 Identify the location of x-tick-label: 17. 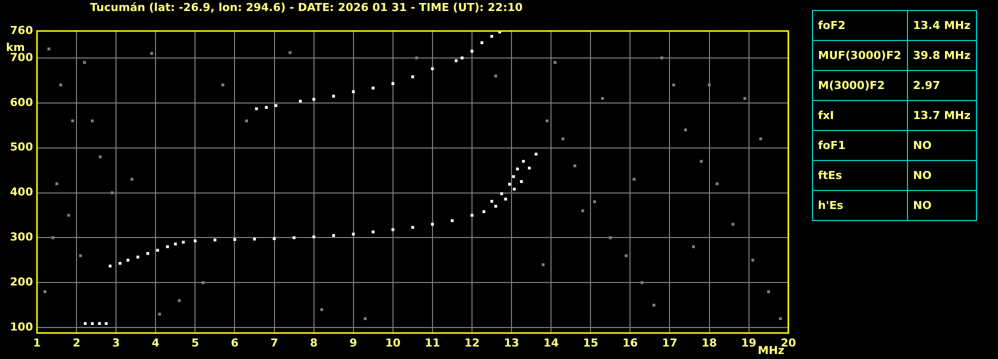
(670, 343).